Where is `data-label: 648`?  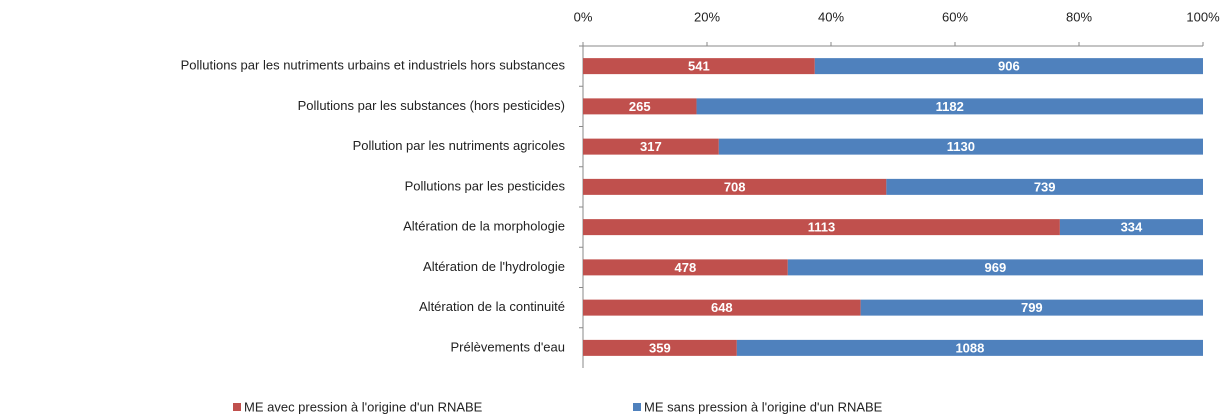
data-label: 648 is located at coordinates (722, 307).